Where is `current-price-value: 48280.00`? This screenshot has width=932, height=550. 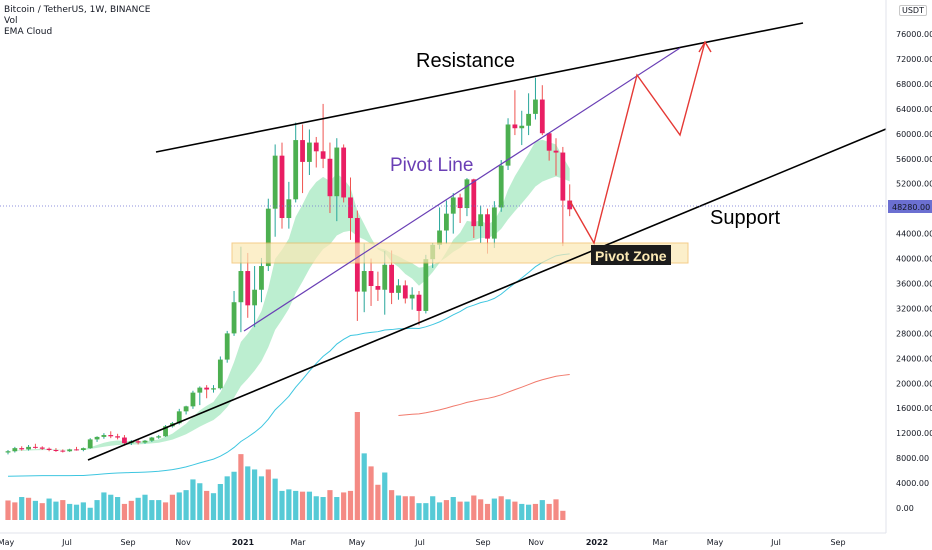 current-price-value: 48280.00 is located at coordinates (911, 207).